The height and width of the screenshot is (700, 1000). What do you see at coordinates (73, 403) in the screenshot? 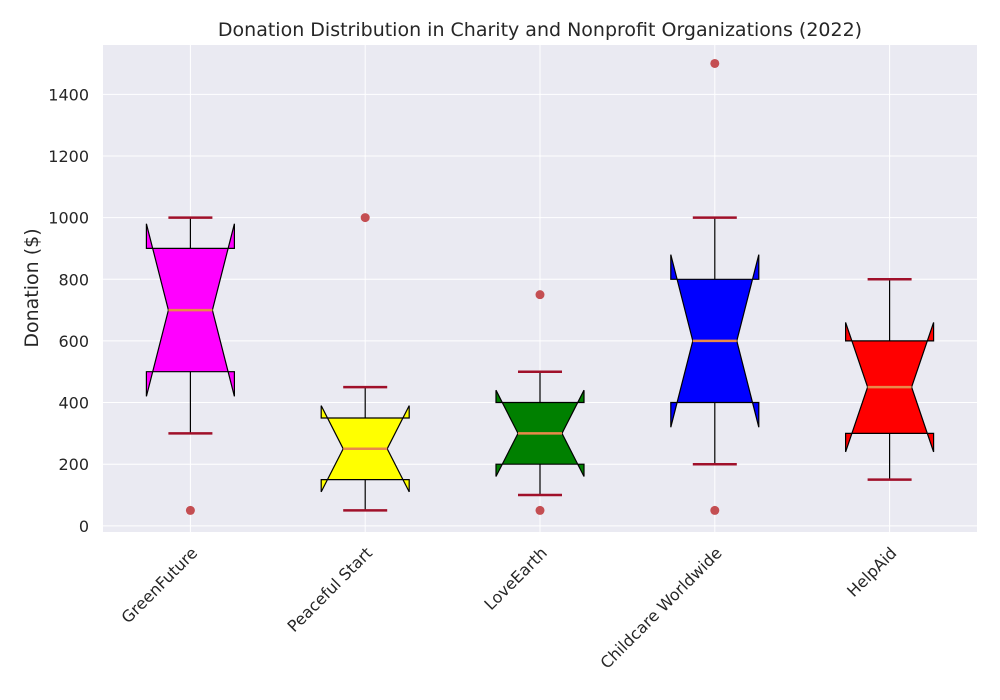
I see `y-tick-label: 400` at bounding box center [73, 403].